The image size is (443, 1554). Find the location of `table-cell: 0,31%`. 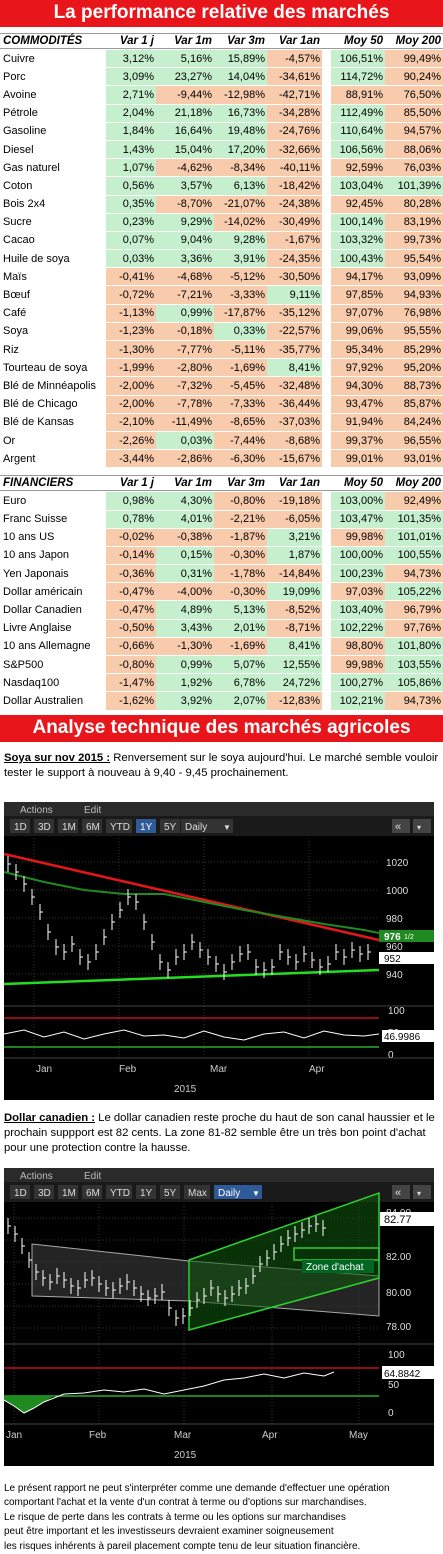

table-cell: 0,31% is located at coordinates (185, 574).